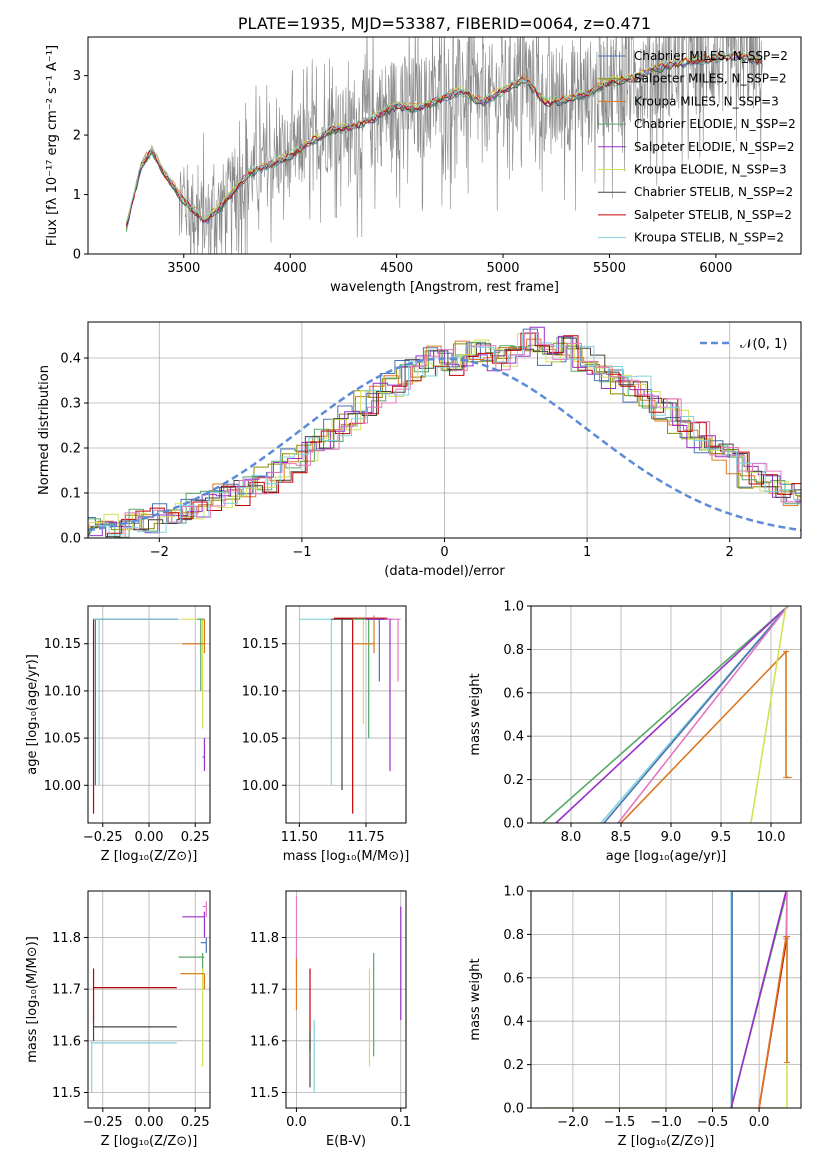 The width and height of the screenshot is (819, 1170). I want to click on x-axis-label: E(B-V), so click(346, 1141).